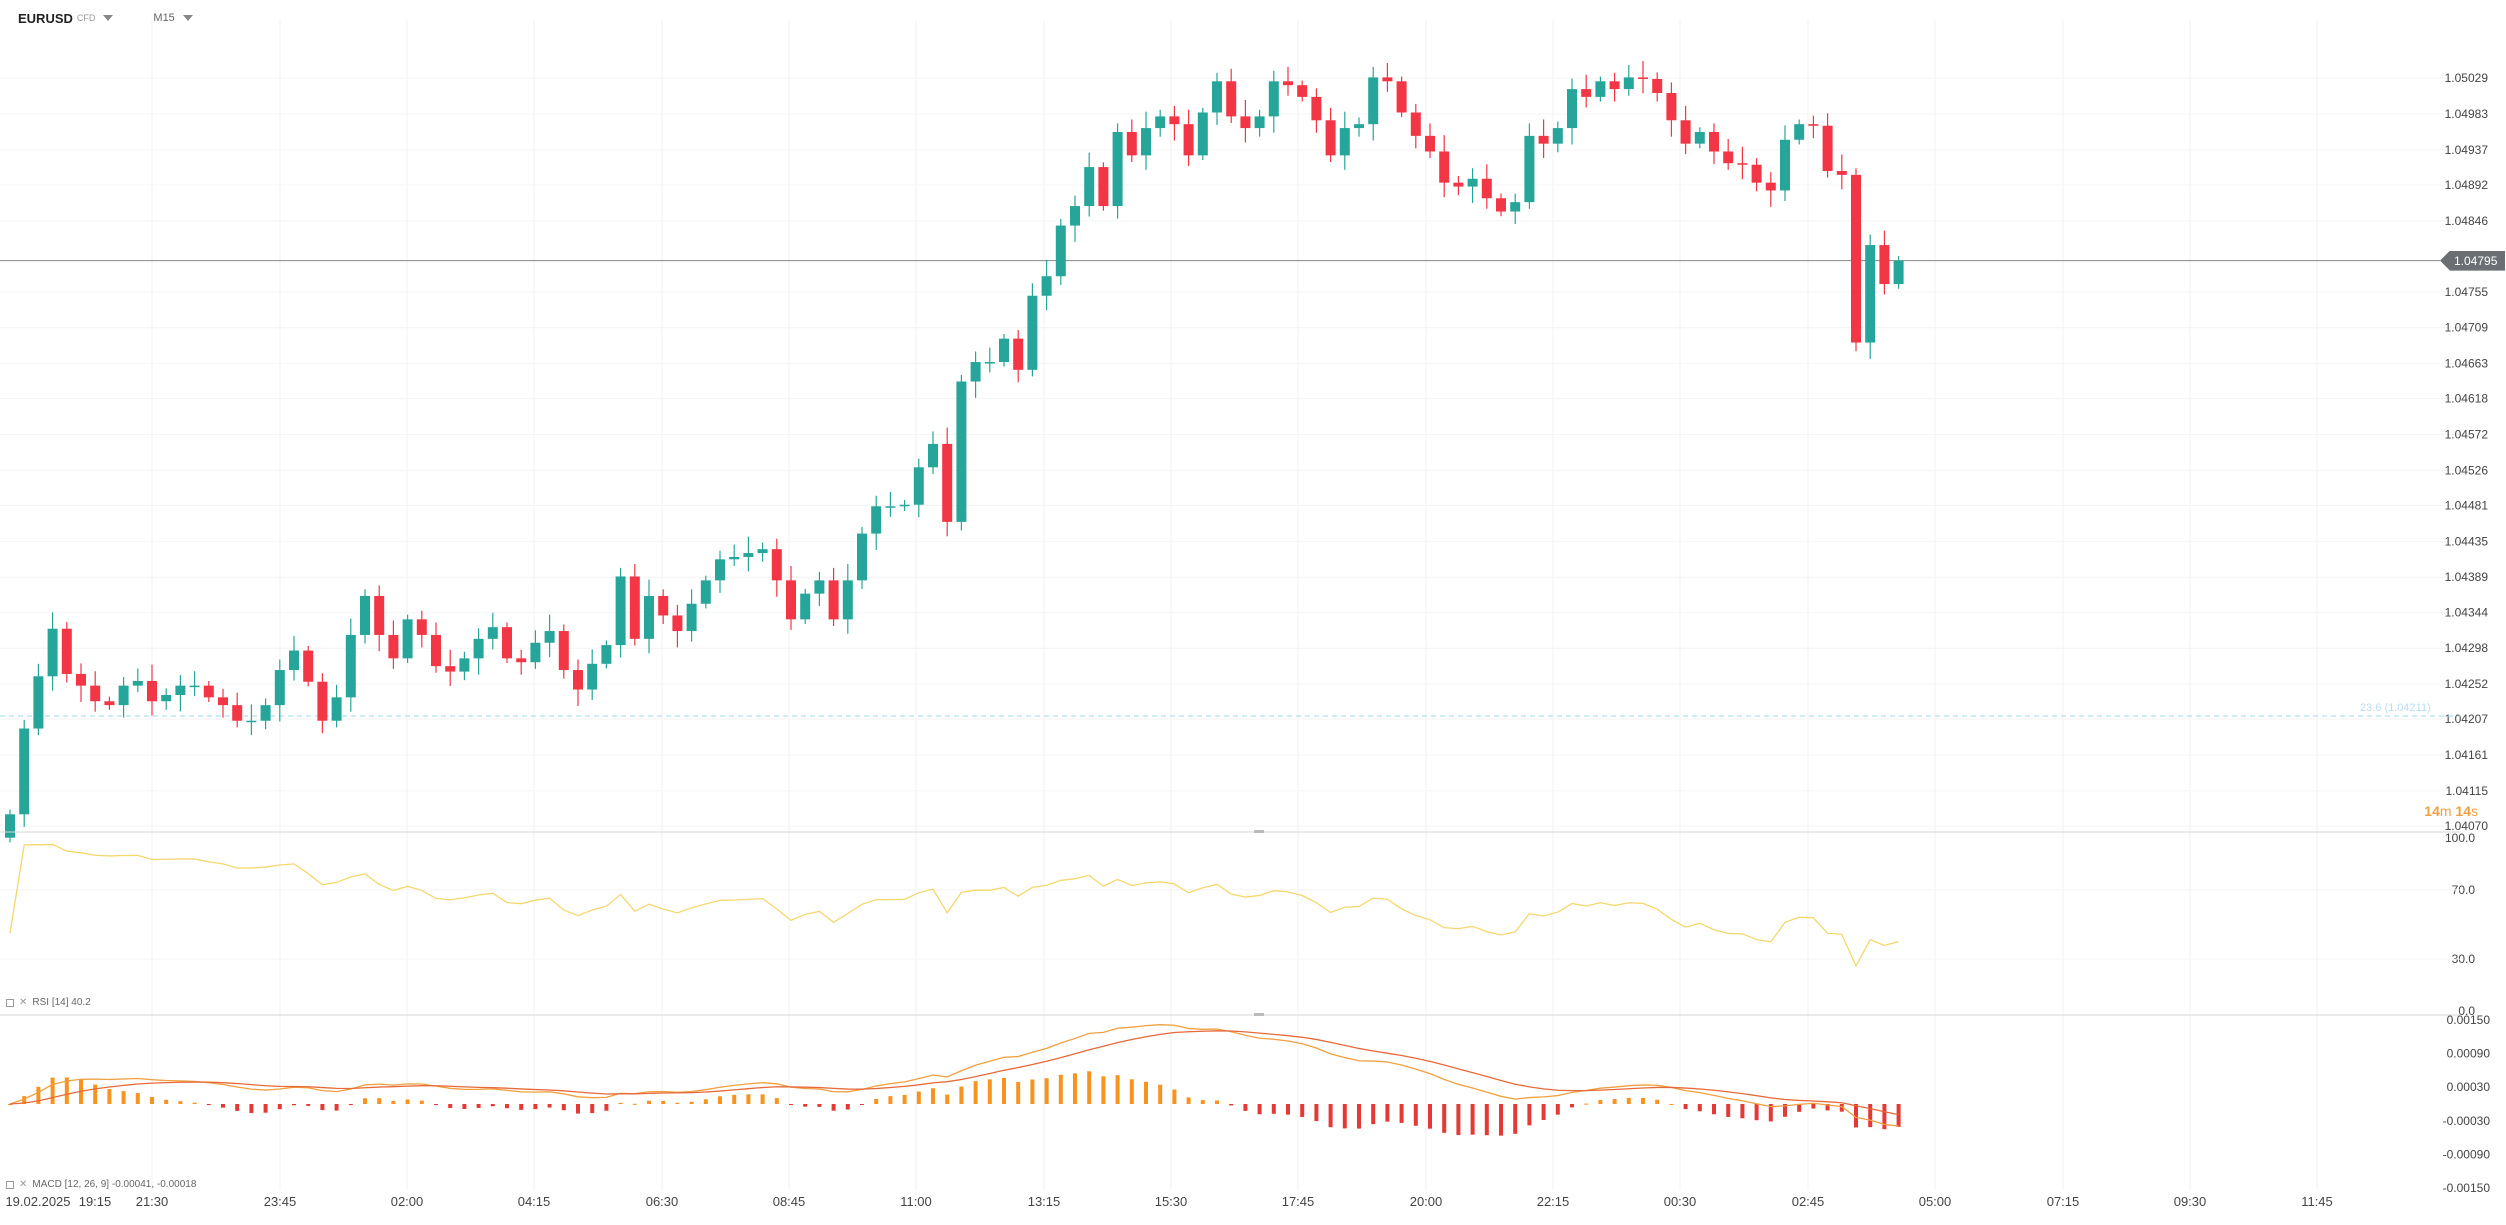 Image resolution: width=2506 pixels, height=1225 pixels. What do you see at coordinates (37, 1201) in the screenshot?
I see `time-axis-label: 19.02.2025` at bounding box center [37, 1201].